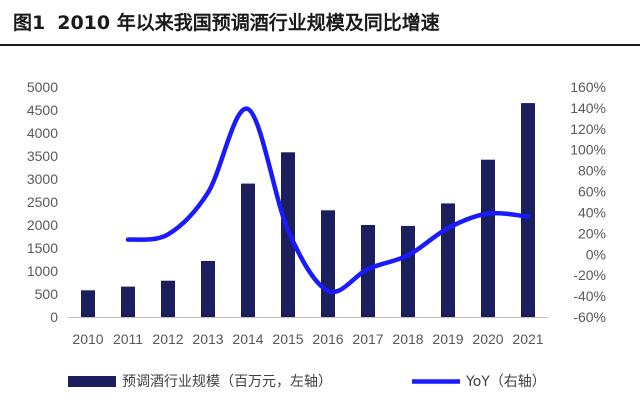 The height and width of the screenshot is (413, 640). Describe the element at coordinates (592, 192) in the screenshot. I see `right-tick-label: 60%` at that location.